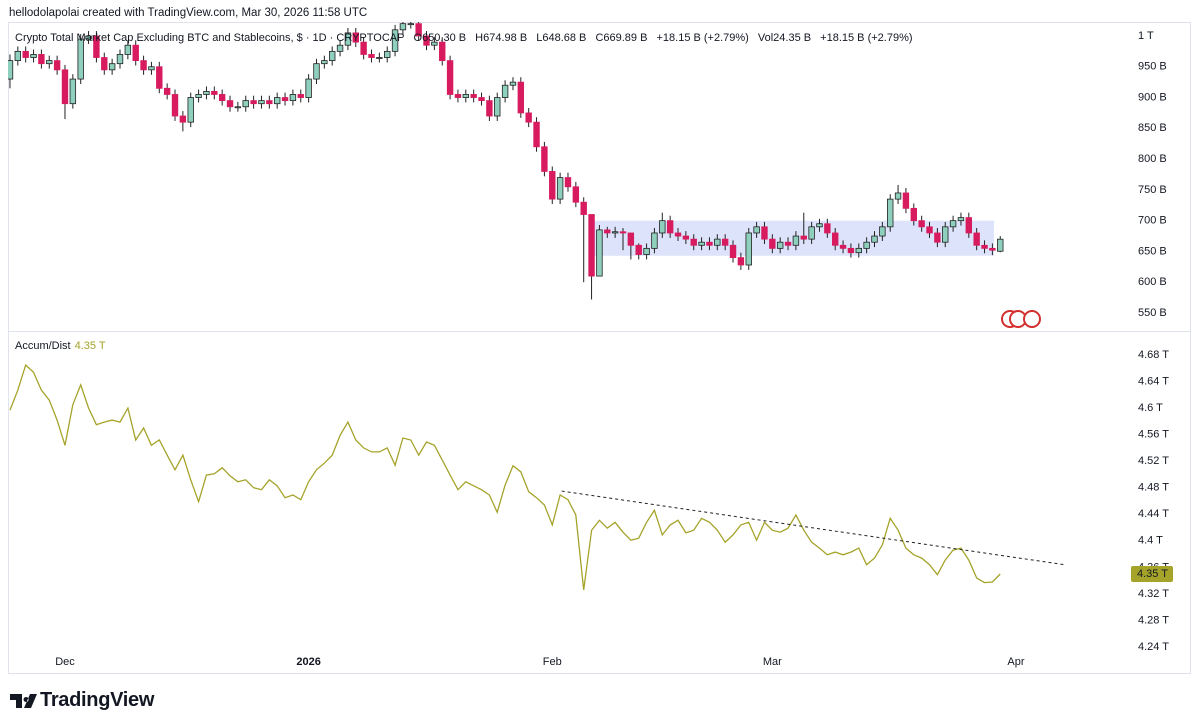 The height and width of the screenshot is (727, 1200). What do you see at coordinates (1032, 319) in the screenshot?
I see `event-icon` at bounding box center [1032, 319].